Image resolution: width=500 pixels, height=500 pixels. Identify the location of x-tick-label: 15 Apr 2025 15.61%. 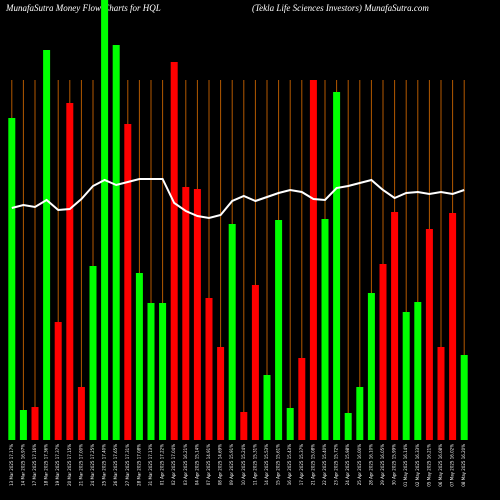
(278, 464).